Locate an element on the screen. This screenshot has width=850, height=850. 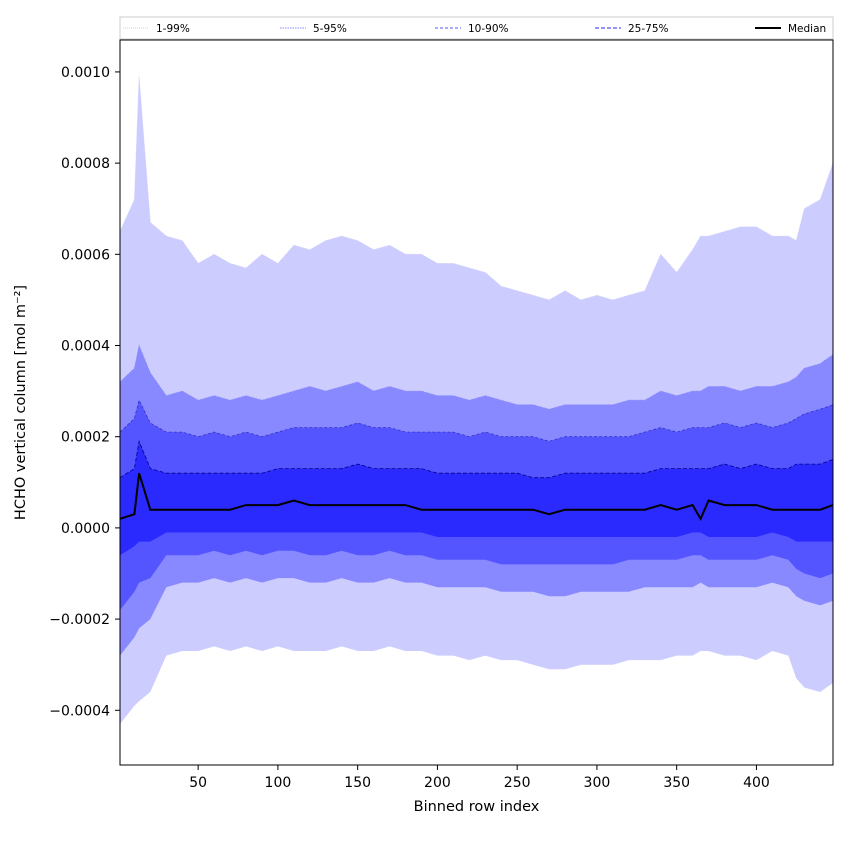
x-axis-label: Binned row index is located at coordinates (477, 807).